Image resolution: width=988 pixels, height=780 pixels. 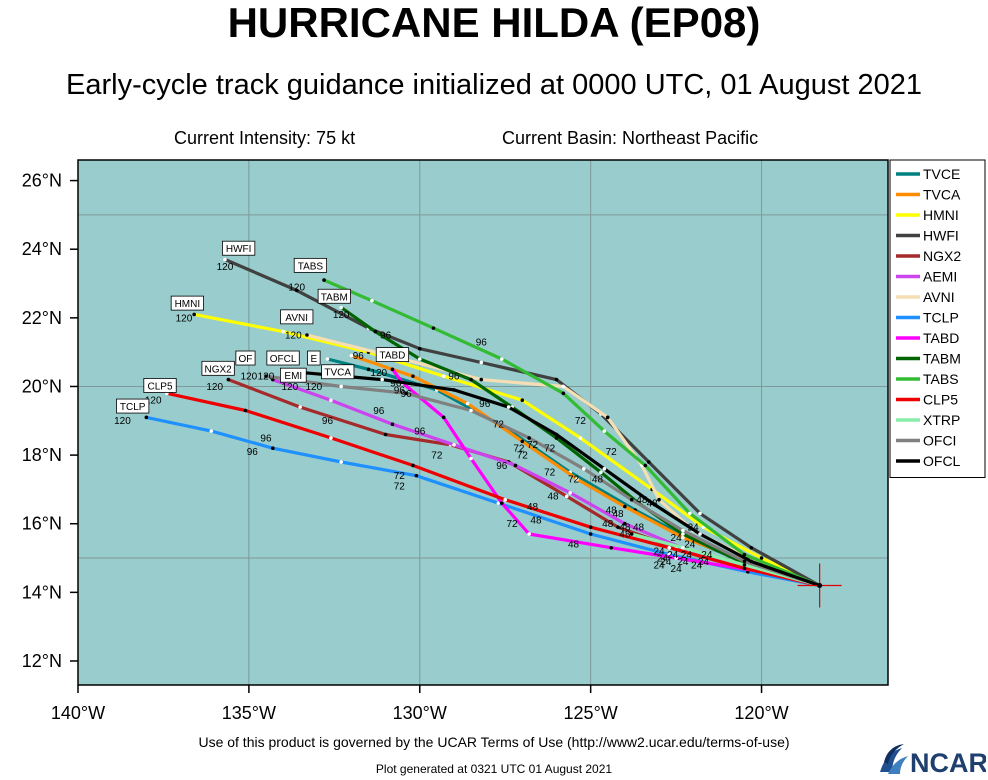 What do you see at coordinates (928, 359) in the screenshot?
I see `legend-entry-tabm: TABM` at bounding box center [928, 359].